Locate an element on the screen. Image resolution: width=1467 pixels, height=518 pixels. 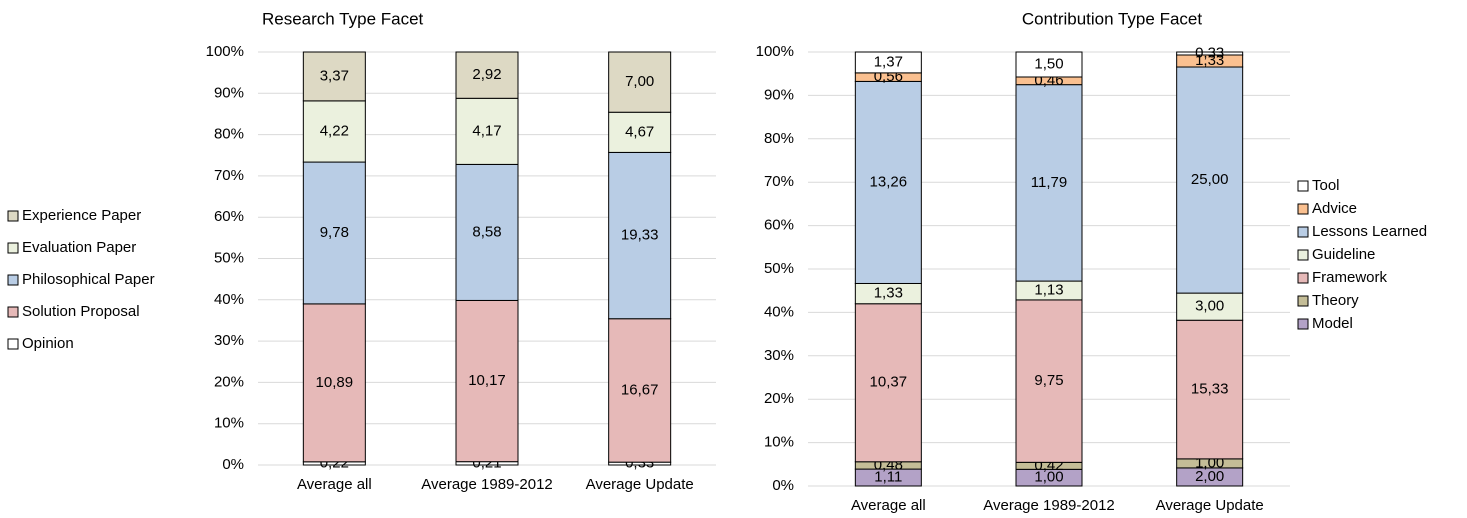
legend-label: Tool is located at coordinates (1326, 185).